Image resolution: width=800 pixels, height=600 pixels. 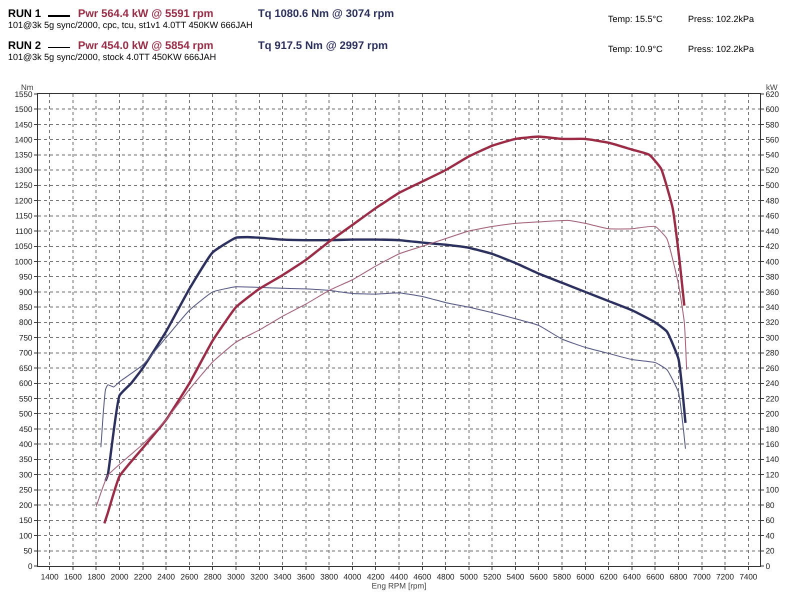 What do you see at coordinates (773, 383) in the screenshot?
I see `y2-tick-label: 240` at bounding box center [773, 383].